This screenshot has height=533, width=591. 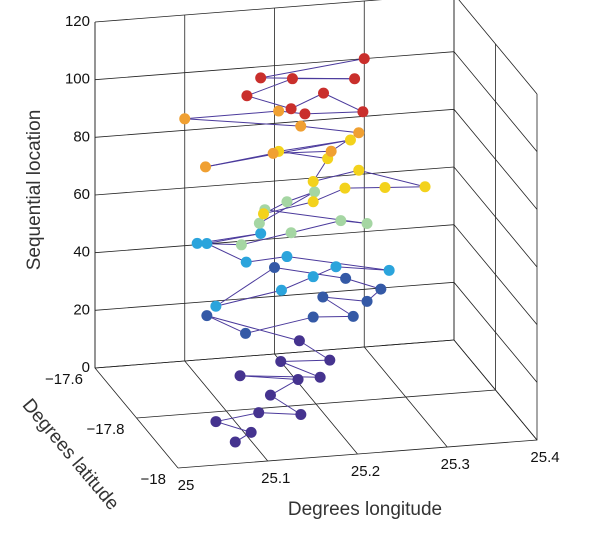 What do you see at coordinates (275, 478) in the screenshot?
I see `x-tick-label: 25.1` at bounding box center [275, 478].